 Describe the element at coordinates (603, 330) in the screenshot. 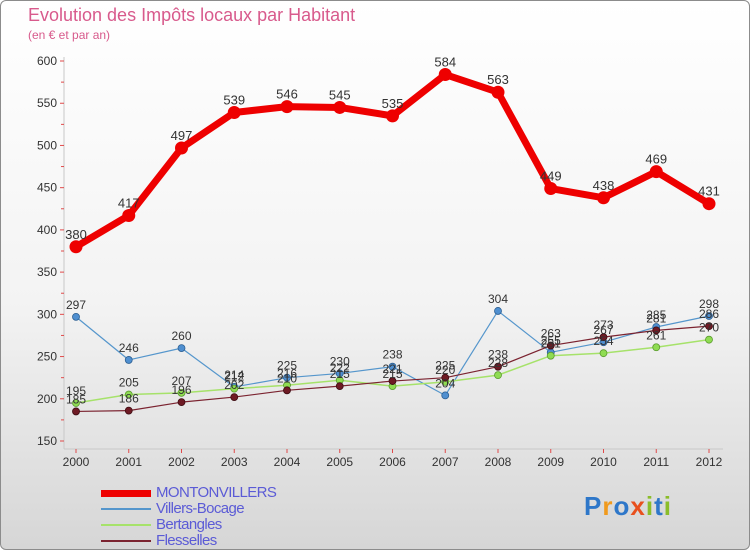

I see `data-label-villers-bocage: 267` at that location.